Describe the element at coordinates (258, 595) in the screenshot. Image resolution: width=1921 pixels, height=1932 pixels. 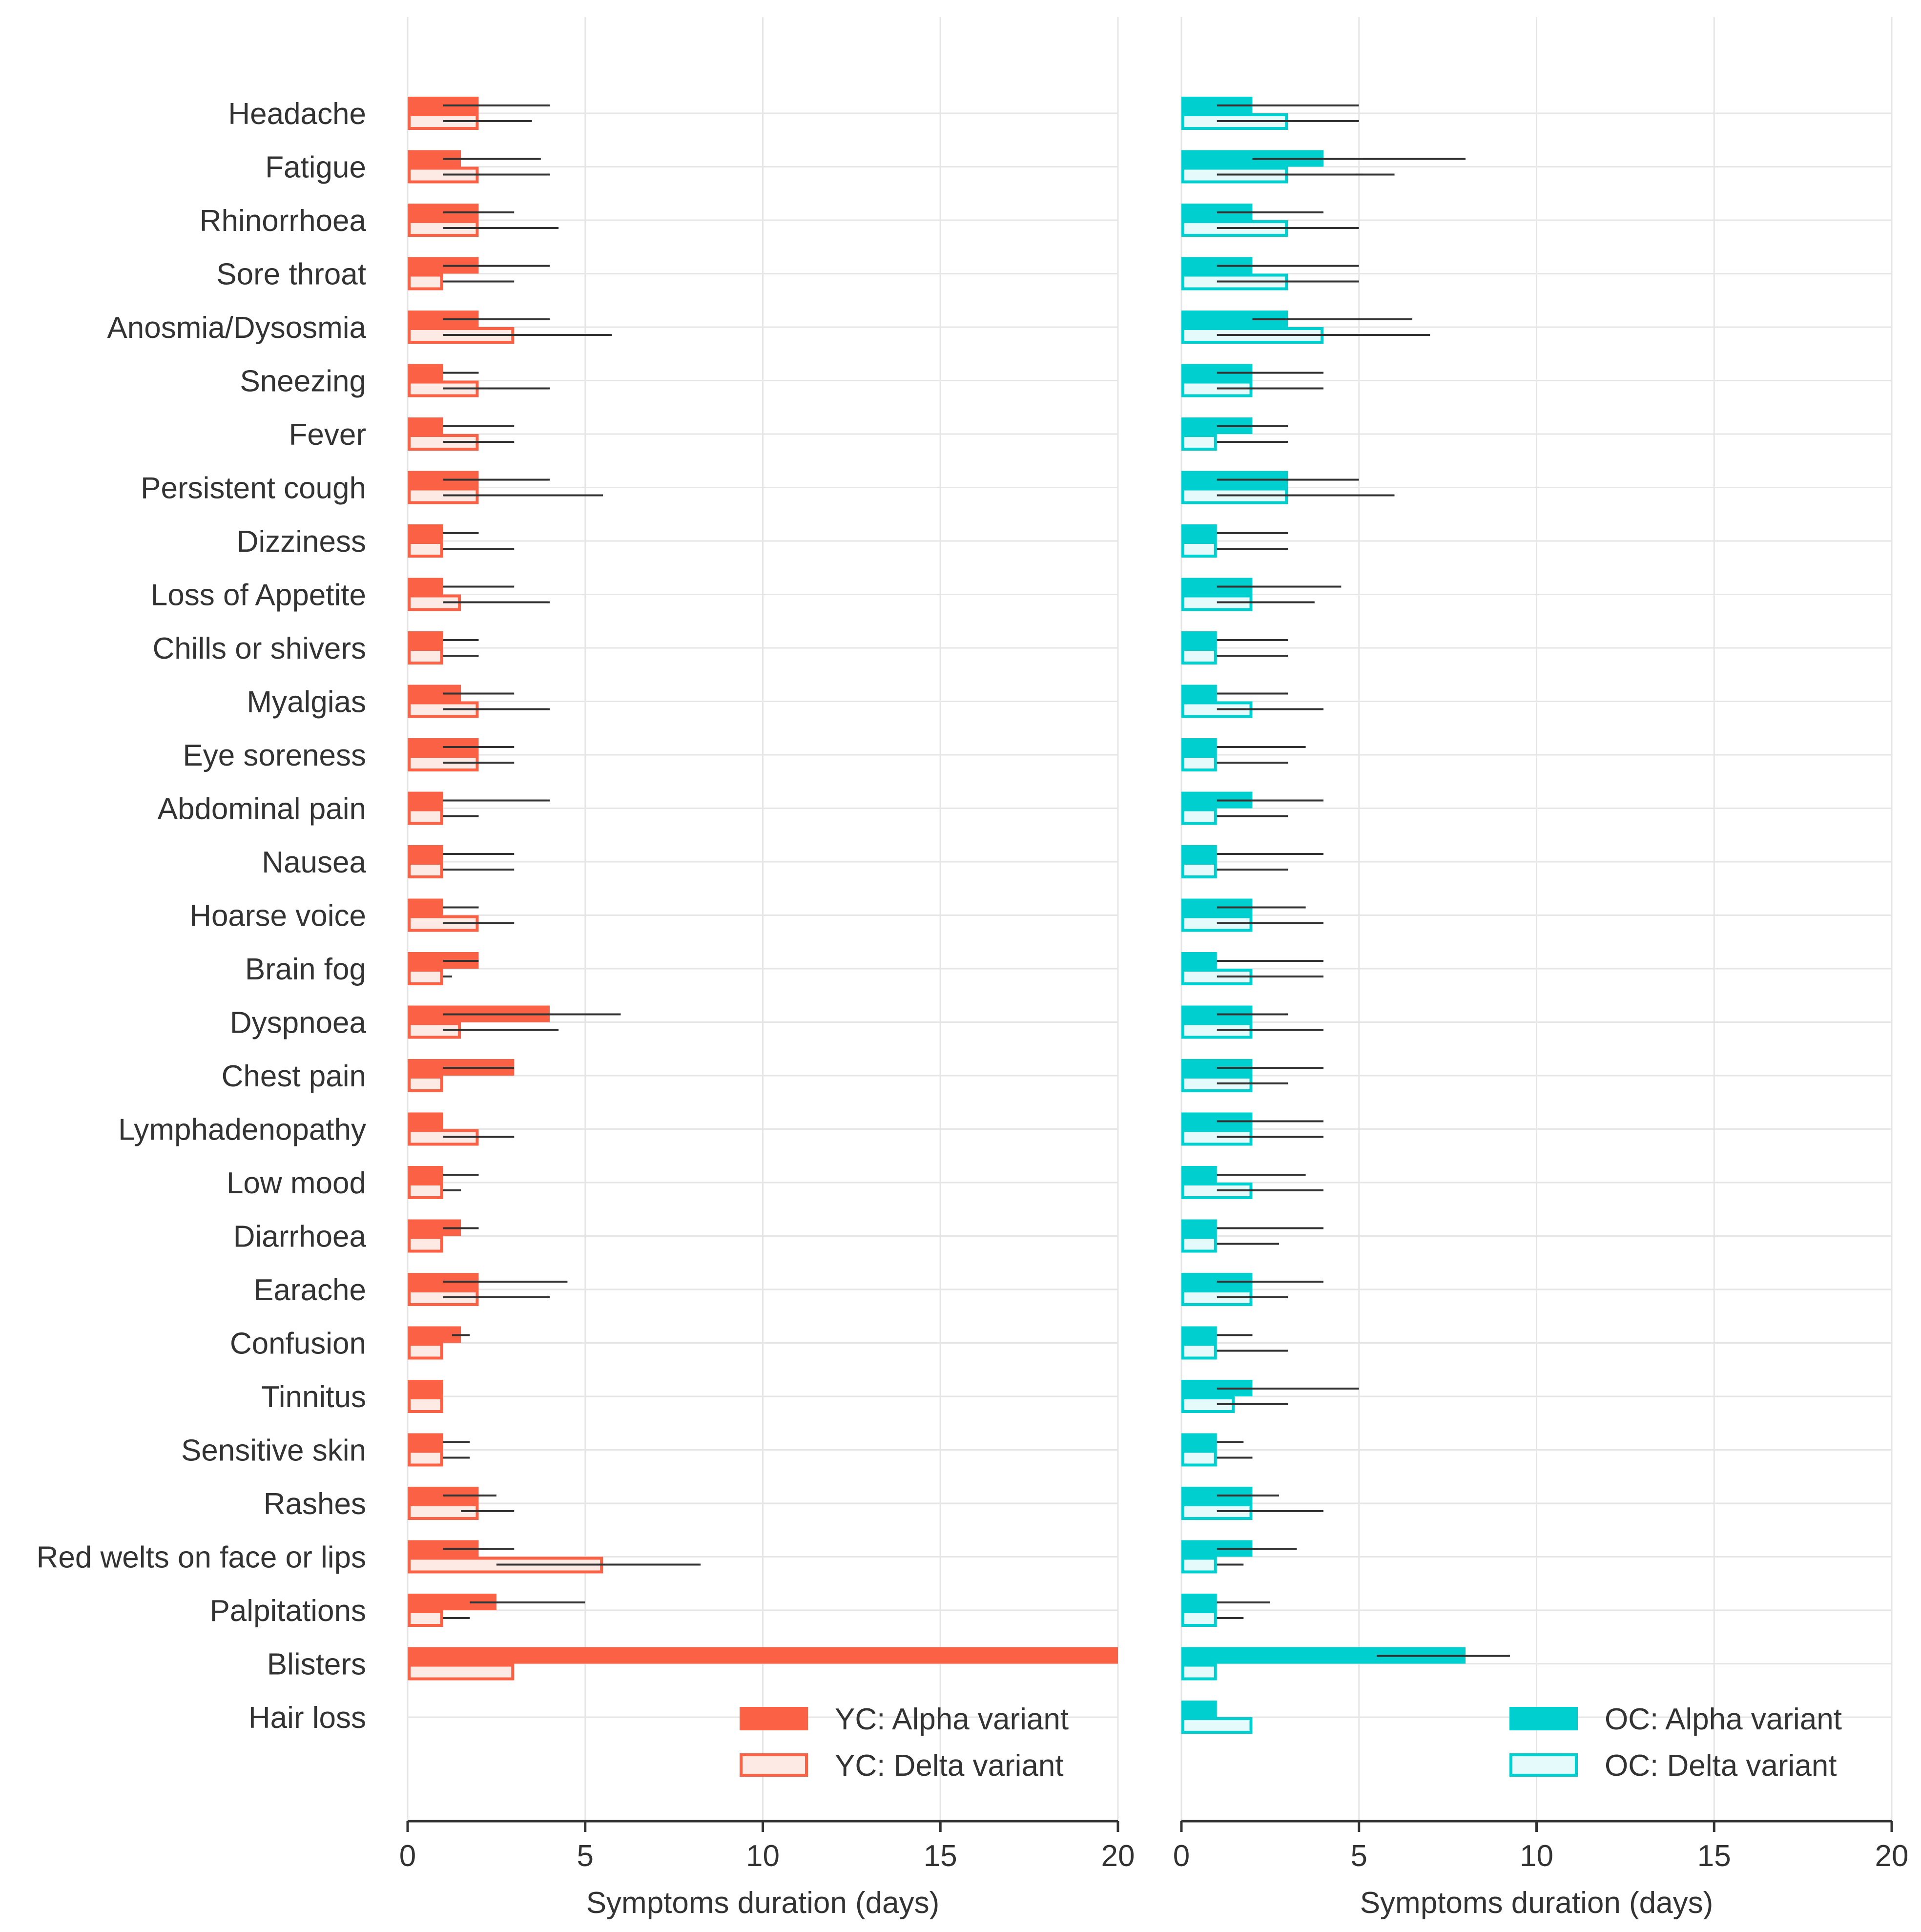
I see `category-label: Loss of Appetite` at that location.